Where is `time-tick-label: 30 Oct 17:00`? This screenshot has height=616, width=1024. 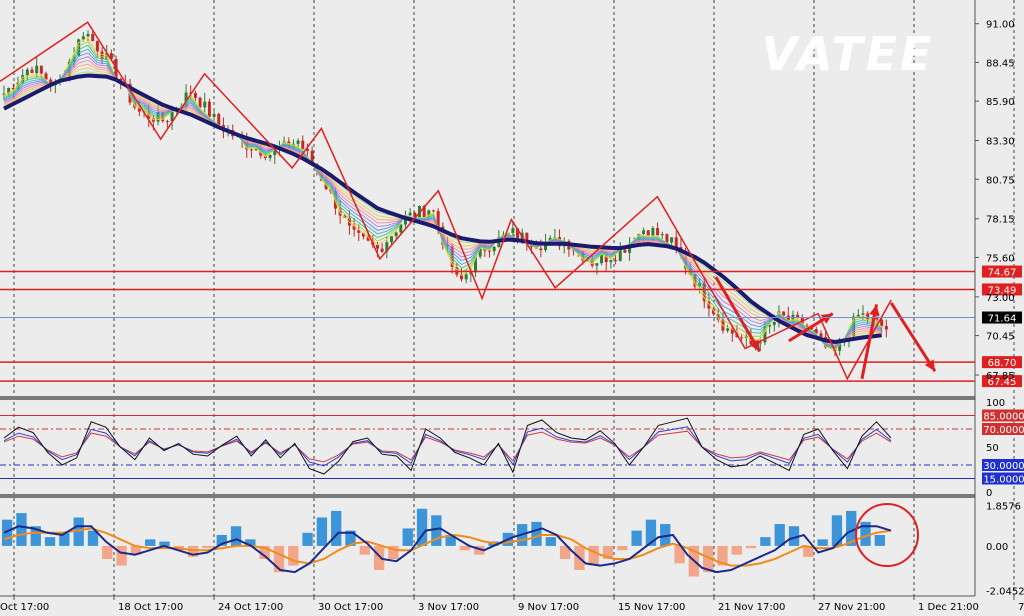 time-tick-label: 30 Oct 17:00 is located at coordinates (350, 607).